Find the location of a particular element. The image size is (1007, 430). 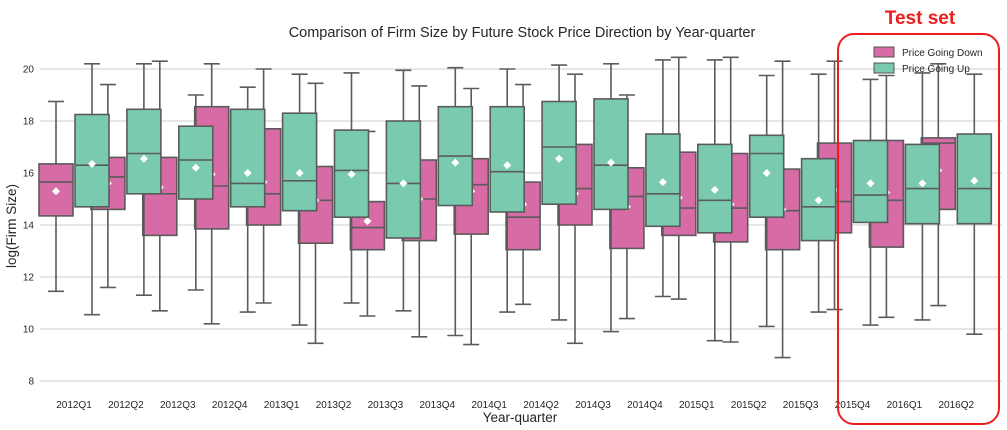

legend-label-price-going-down: Price Going Down is located at coordinates (942, 53).